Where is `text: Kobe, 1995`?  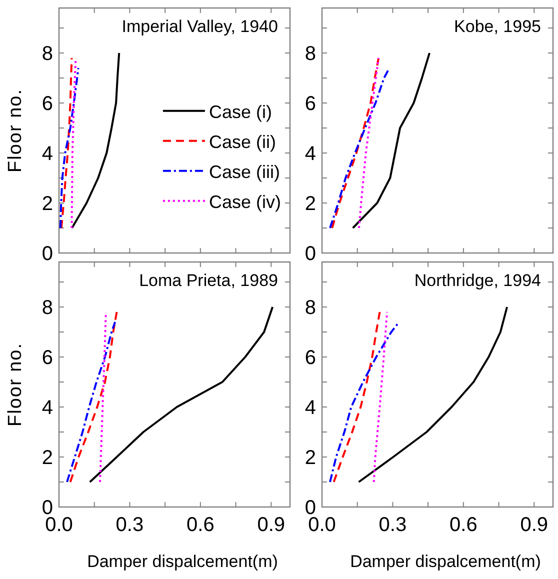
text: Kobe, 1995 is located at coordinates (497, 26).